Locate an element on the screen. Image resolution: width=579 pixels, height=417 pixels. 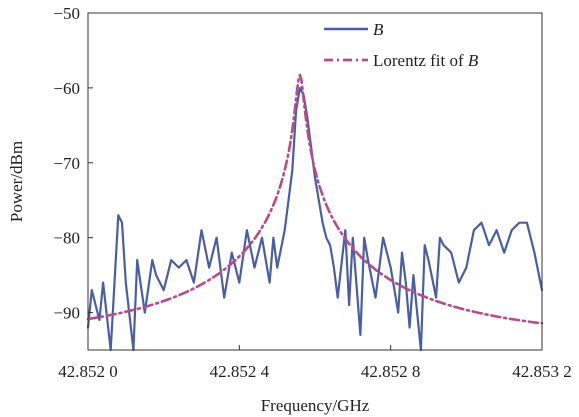
x-tick-label: 42.852 4 is located at coordinates (240, 371).